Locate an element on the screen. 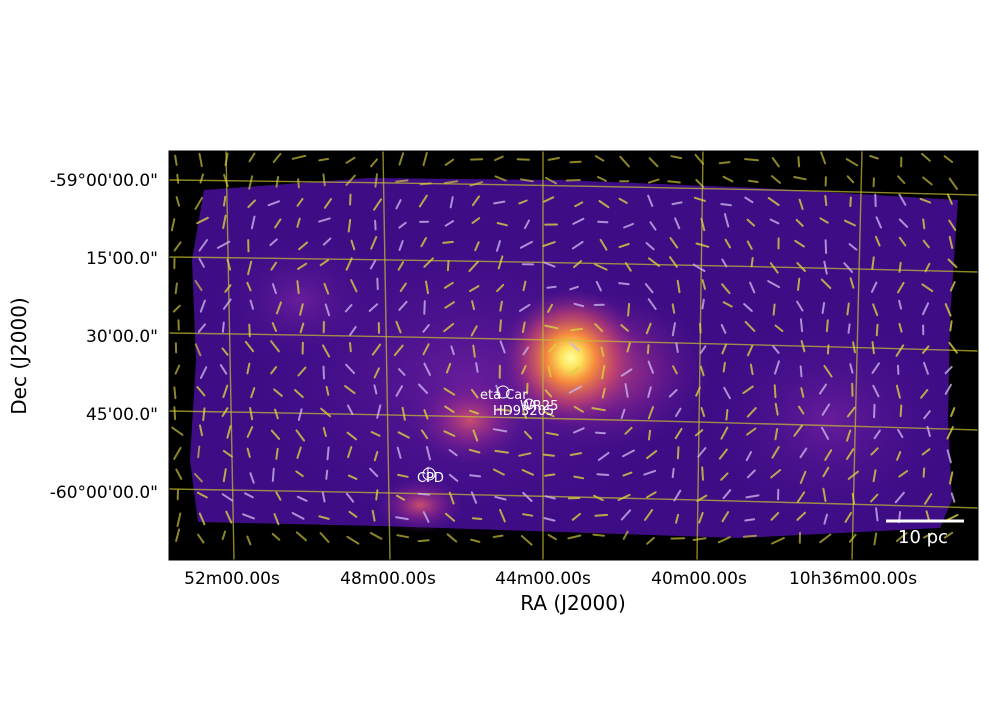  x-tick-label: 10h36m00.00s is located at coordinates (853, 579).